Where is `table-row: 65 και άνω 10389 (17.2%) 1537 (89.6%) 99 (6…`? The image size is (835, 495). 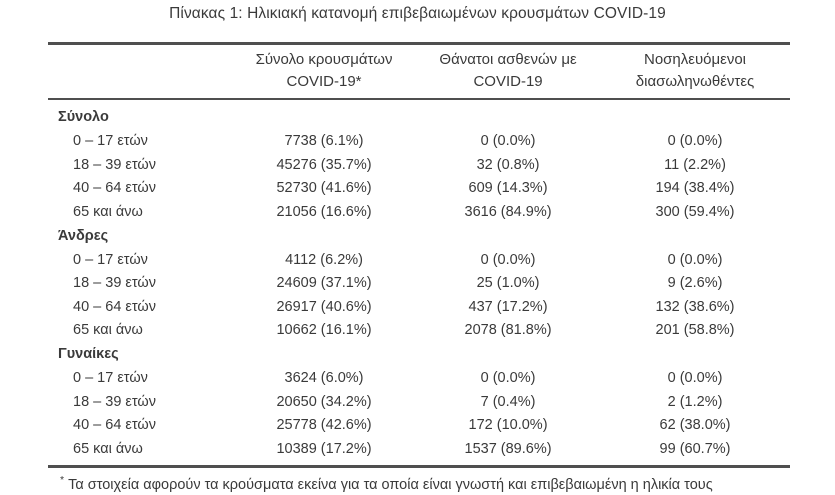
table-row: 65 και άνω 10389 (17.2%) 1537 (89.6%) 99 (6… is located at coordinates (419, 449).